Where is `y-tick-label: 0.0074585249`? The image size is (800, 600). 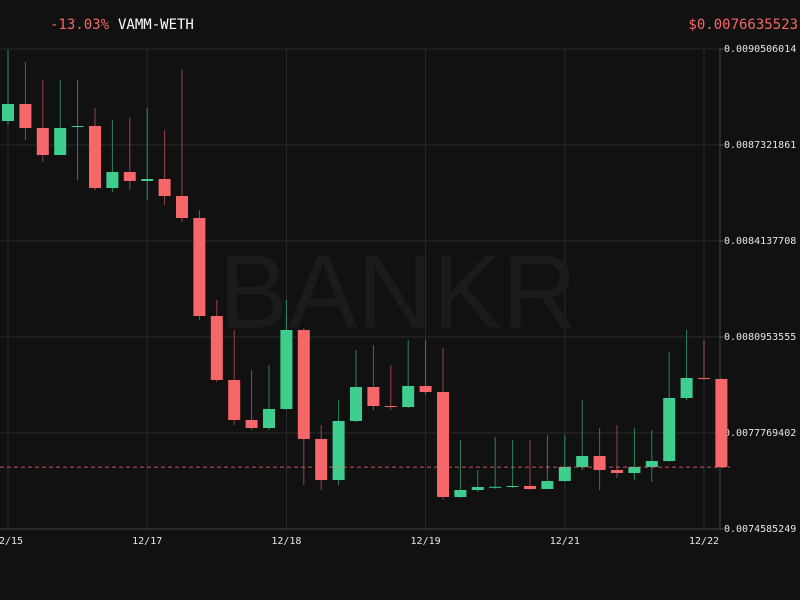
y-tick-label: 0.0074585249 is located at coordinates (760, 529).